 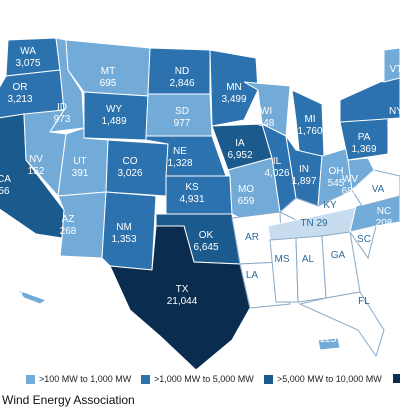 What do you see at coordinates (113, 115) in the screenshot?
I see `state-label-wy: WY 1,489` at bounding box center [113, 115].